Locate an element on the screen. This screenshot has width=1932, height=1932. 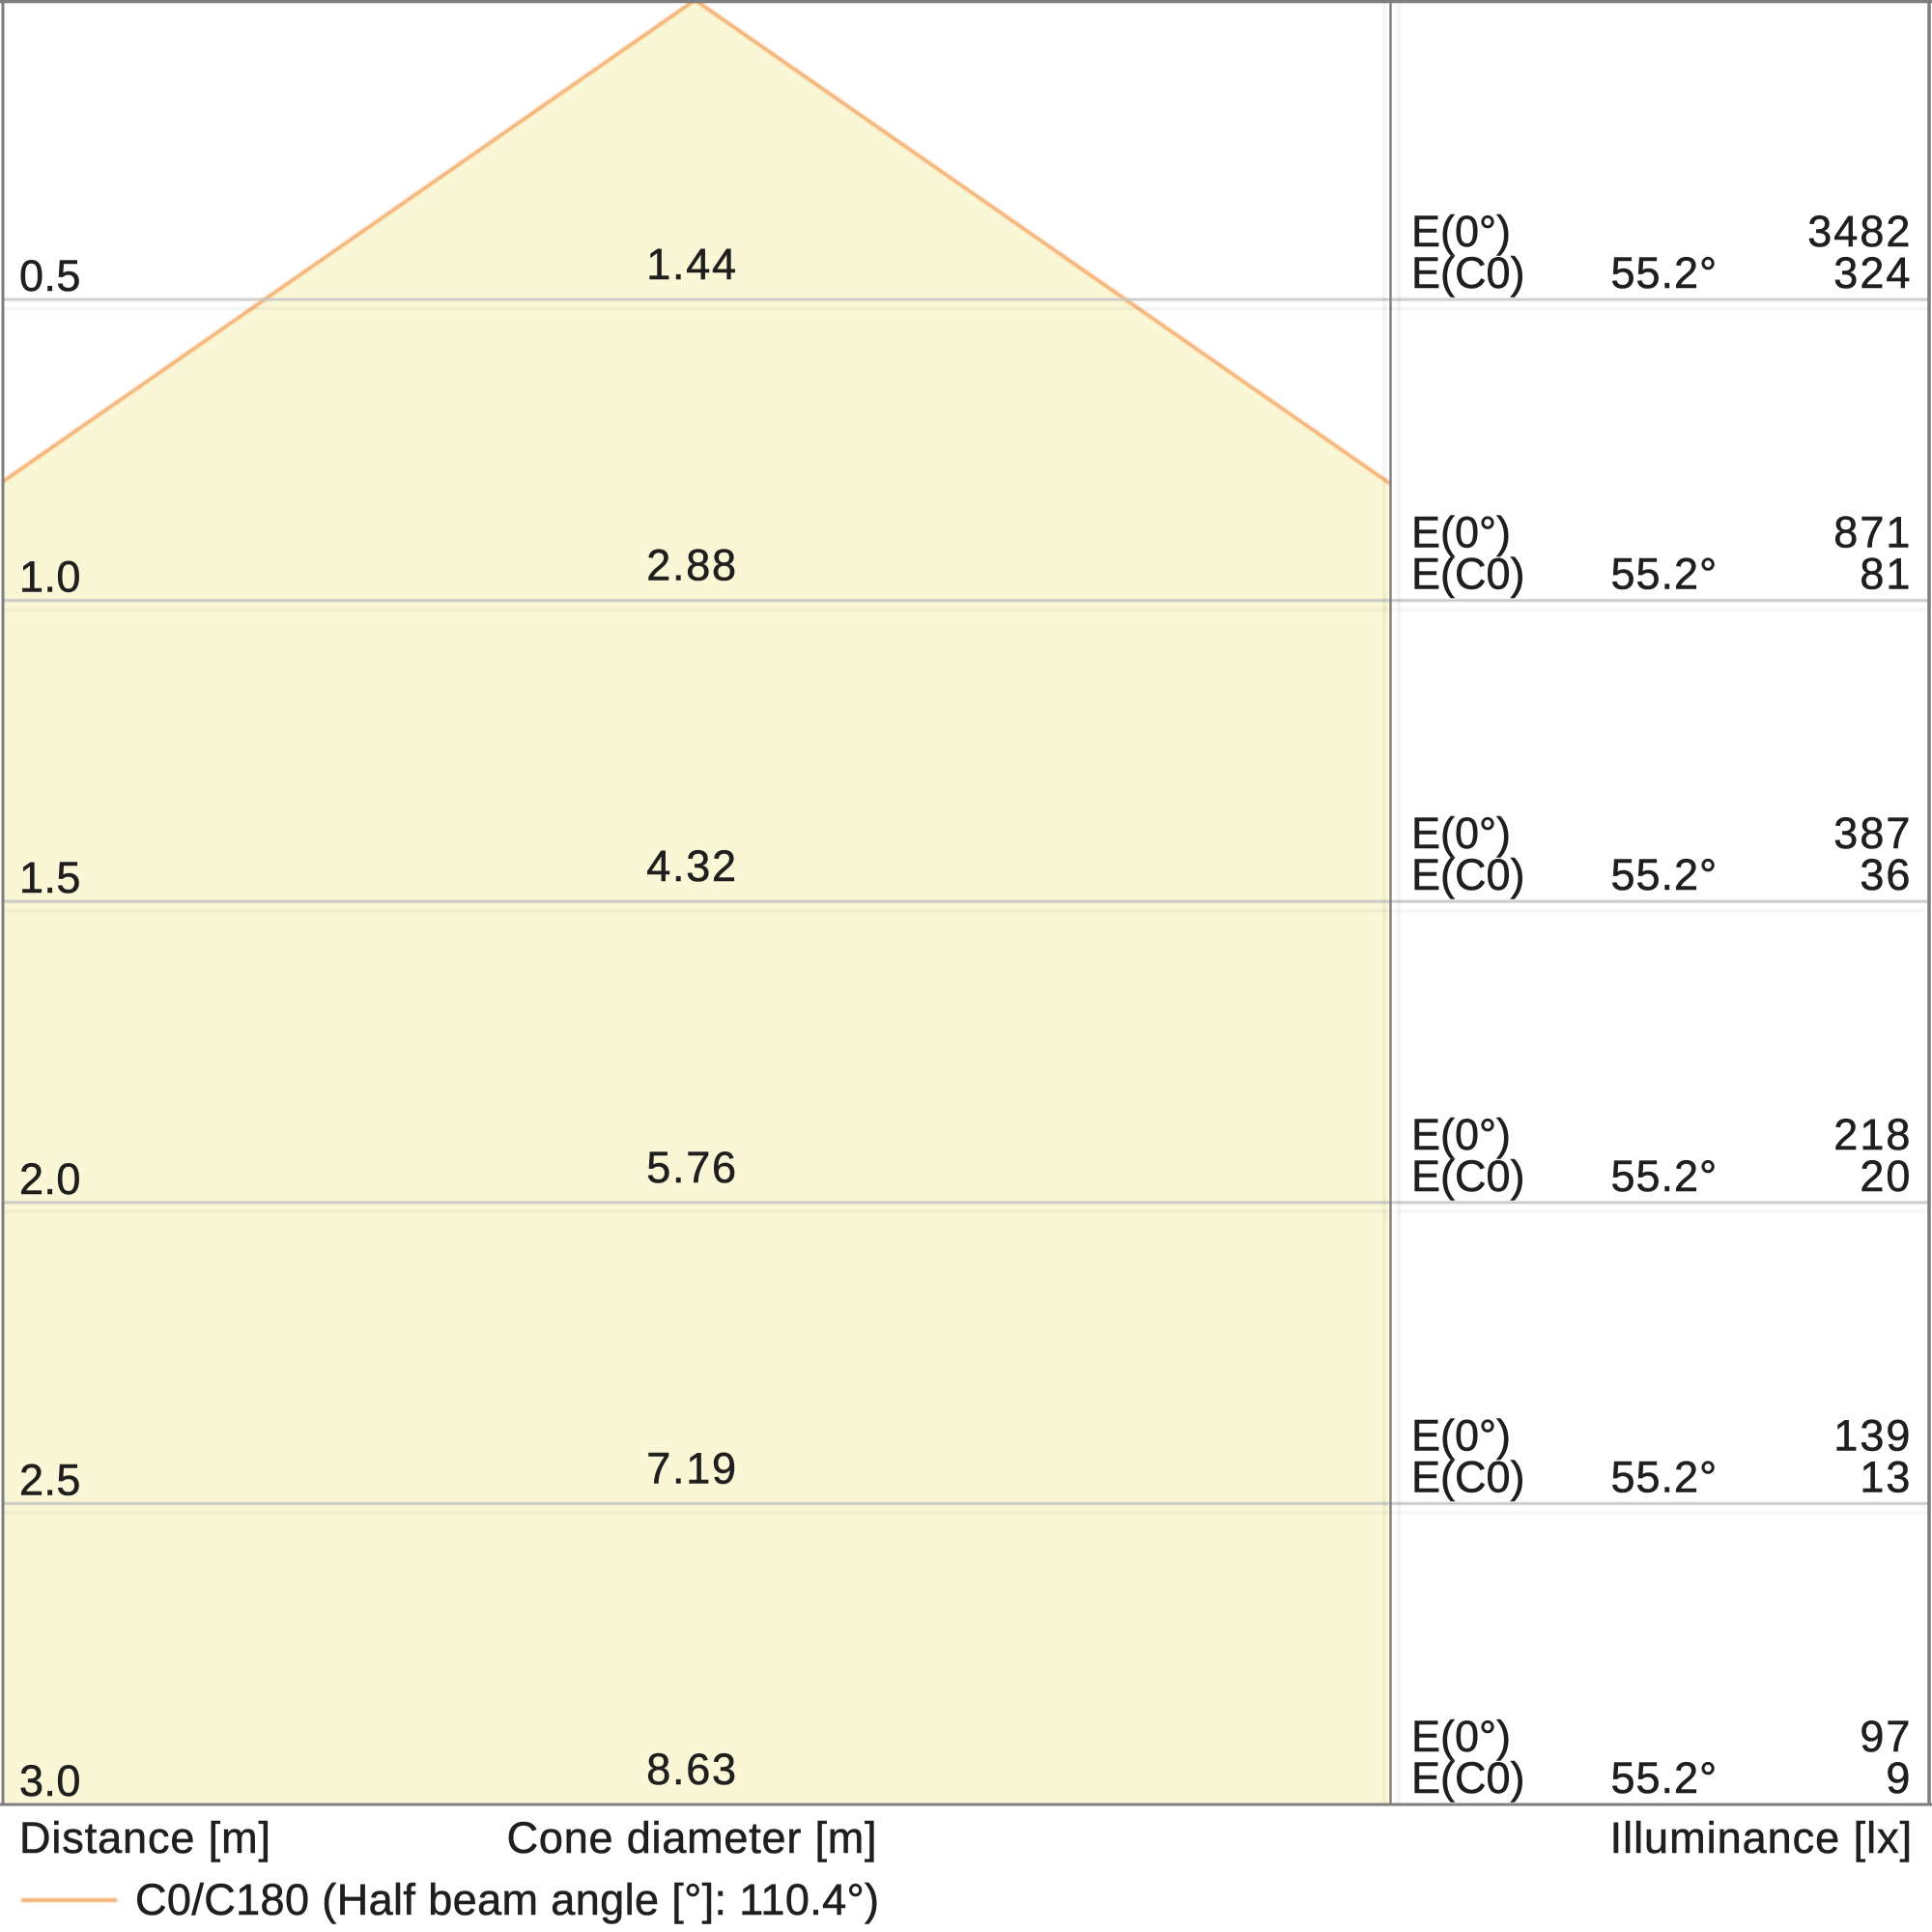
svg-text: 2.5 is located at coordinates (50, 1479).